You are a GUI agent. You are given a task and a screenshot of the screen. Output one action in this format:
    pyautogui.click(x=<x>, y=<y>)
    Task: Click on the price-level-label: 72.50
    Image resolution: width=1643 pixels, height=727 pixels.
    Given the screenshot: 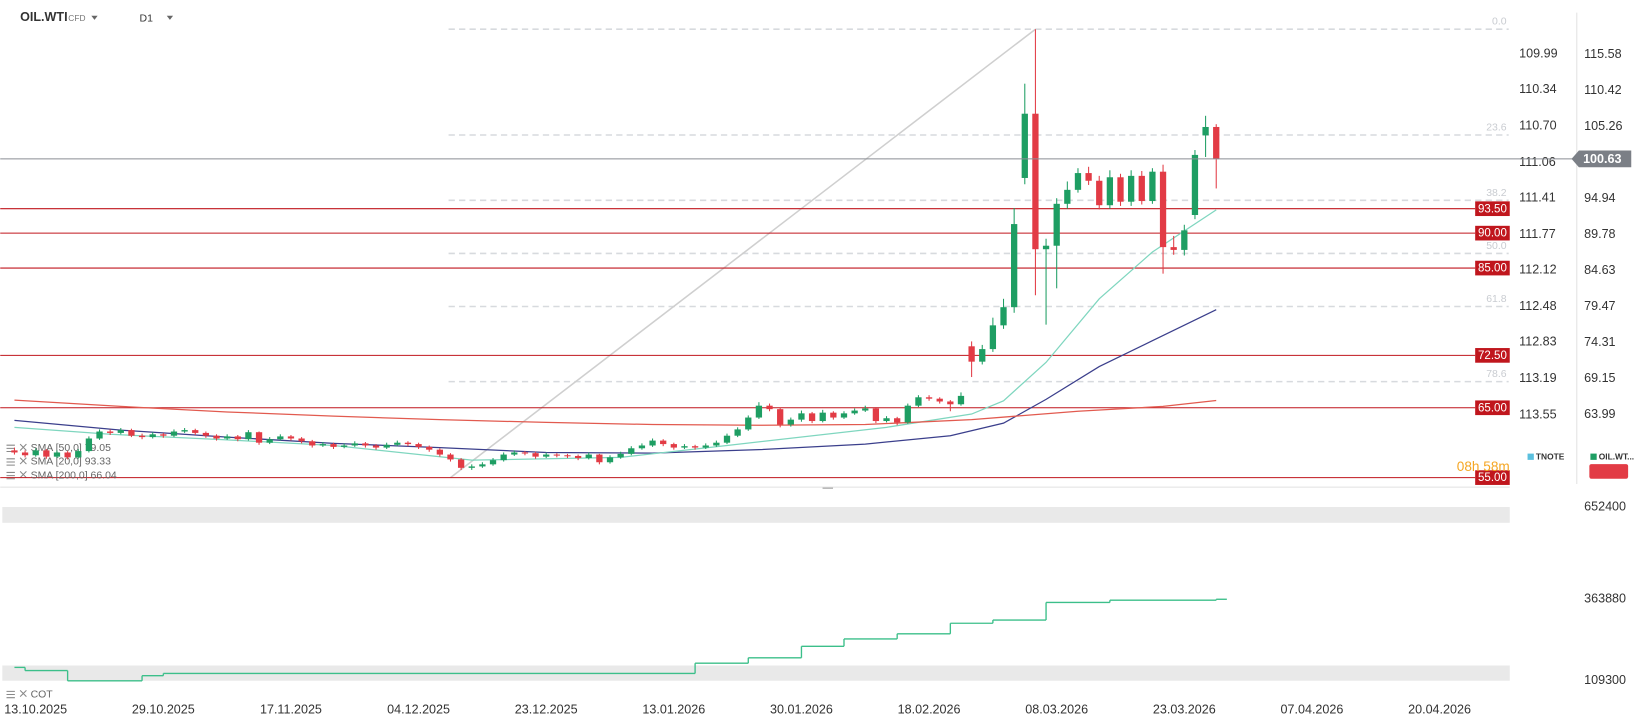 What is the action you would take?
    pyautogui.click(x=1492, y=356)
    